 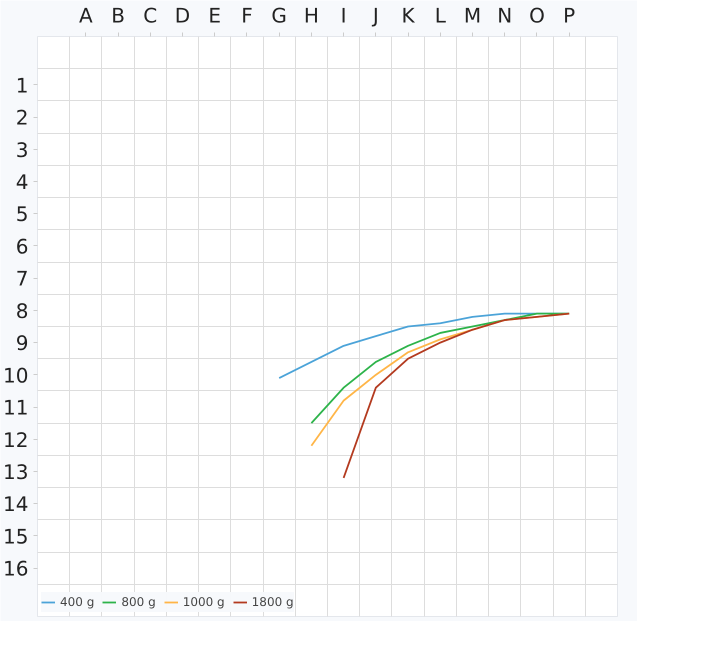 What do you see at coordinates (182, 16) in the screenshot?
I see `x-tick-label: D` at bounding box center [182, 16].